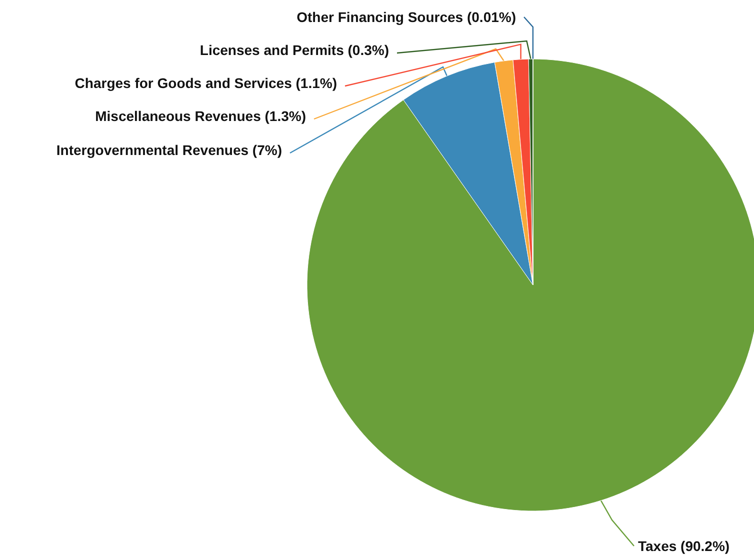 This screenshot has height=559, width=754. I want to click on slice-label: Taxes (90.2%), so click(684, 546).